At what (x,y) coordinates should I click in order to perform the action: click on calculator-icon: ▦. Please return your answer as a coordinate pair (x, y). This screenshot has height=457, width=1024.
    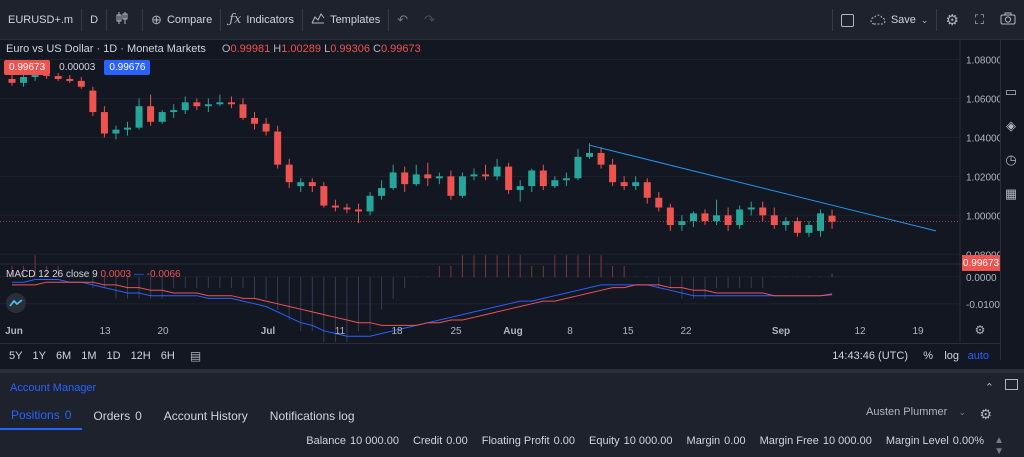
    Looking at the image, I should click on (1011, 193).